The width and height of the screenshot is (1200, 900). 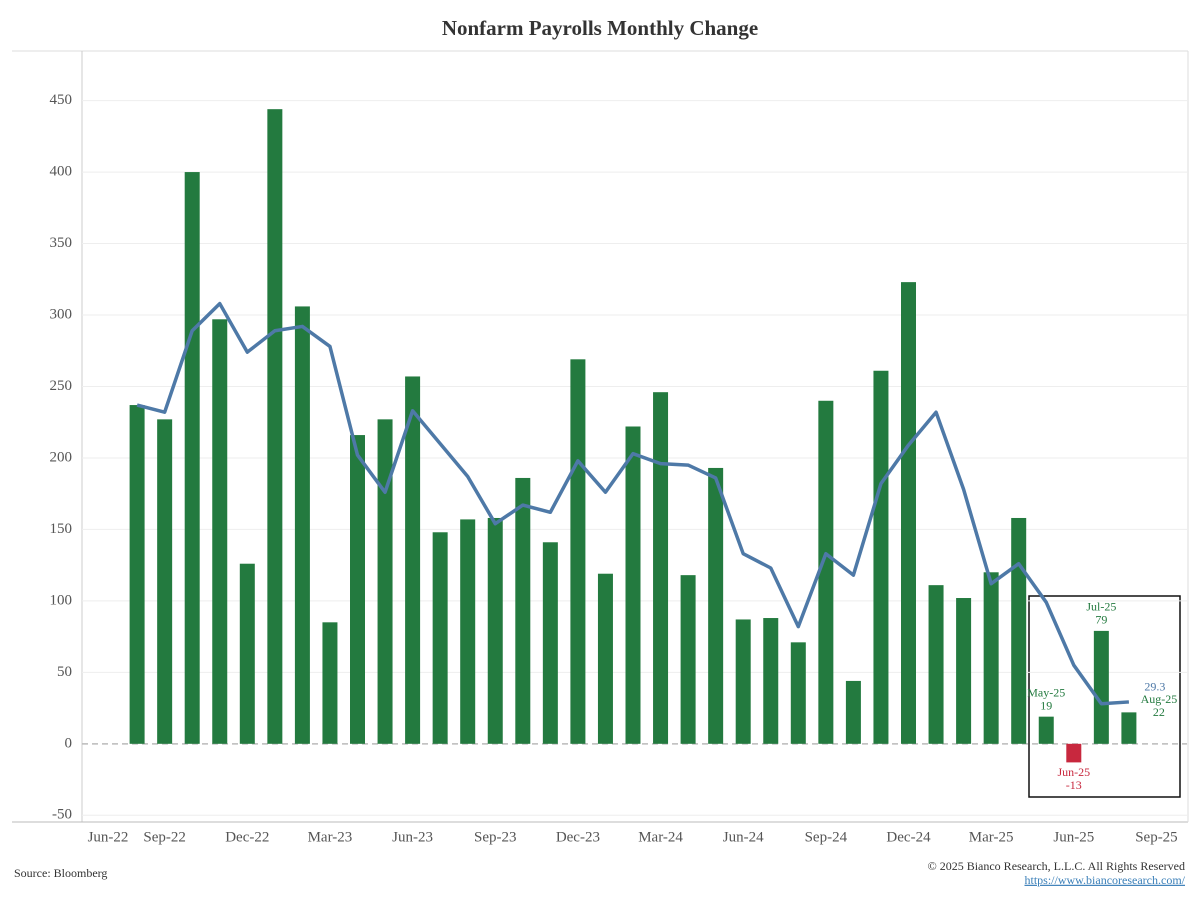 I want to click on x-tick-label: Jun-22, so click(x=108, y=837).